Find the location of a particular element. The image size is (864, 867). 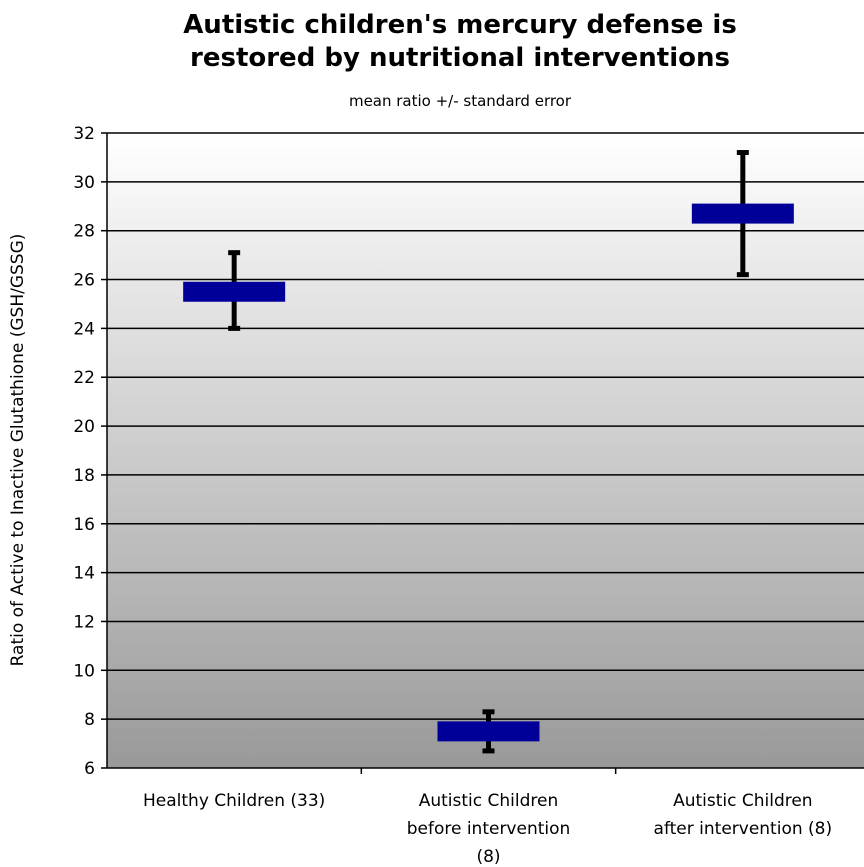

y-tick-label: 30 is located at coordinates (84, 183).